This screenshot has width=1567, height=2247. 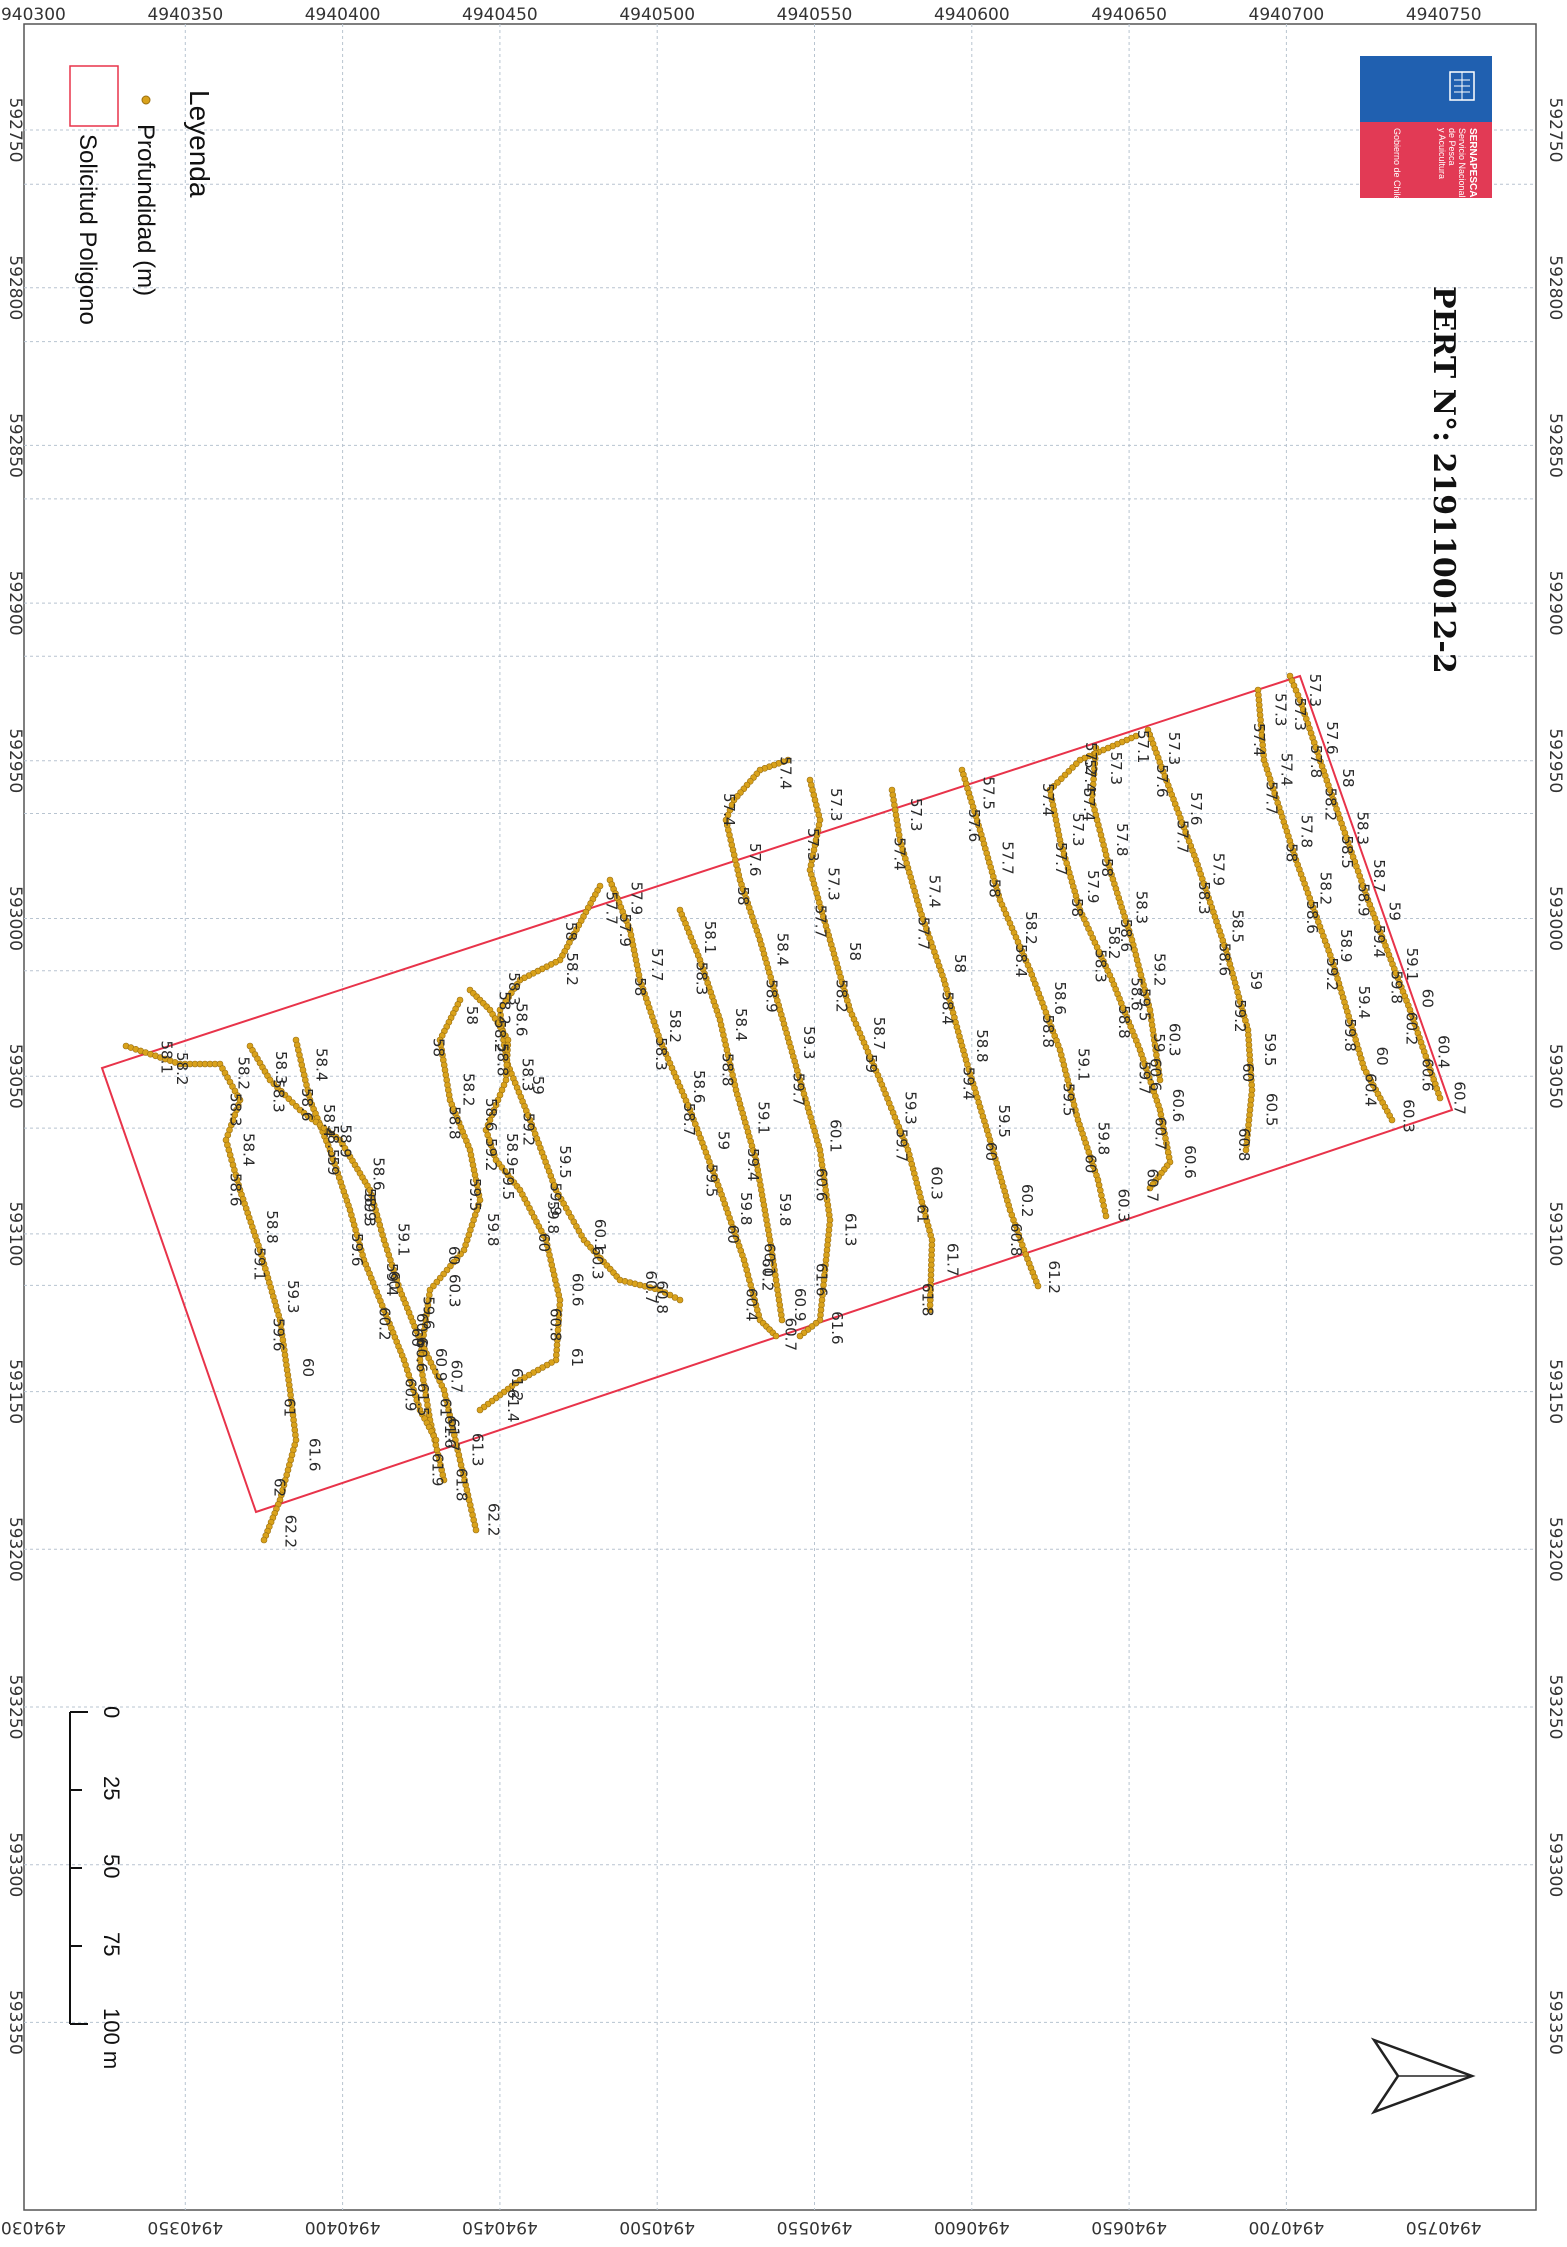 What do you see at coordinates (1444, 2227) in the screenshot?
I see `easting-tick-label-bottom: 4940750` at bounding box center [1444, 2227].